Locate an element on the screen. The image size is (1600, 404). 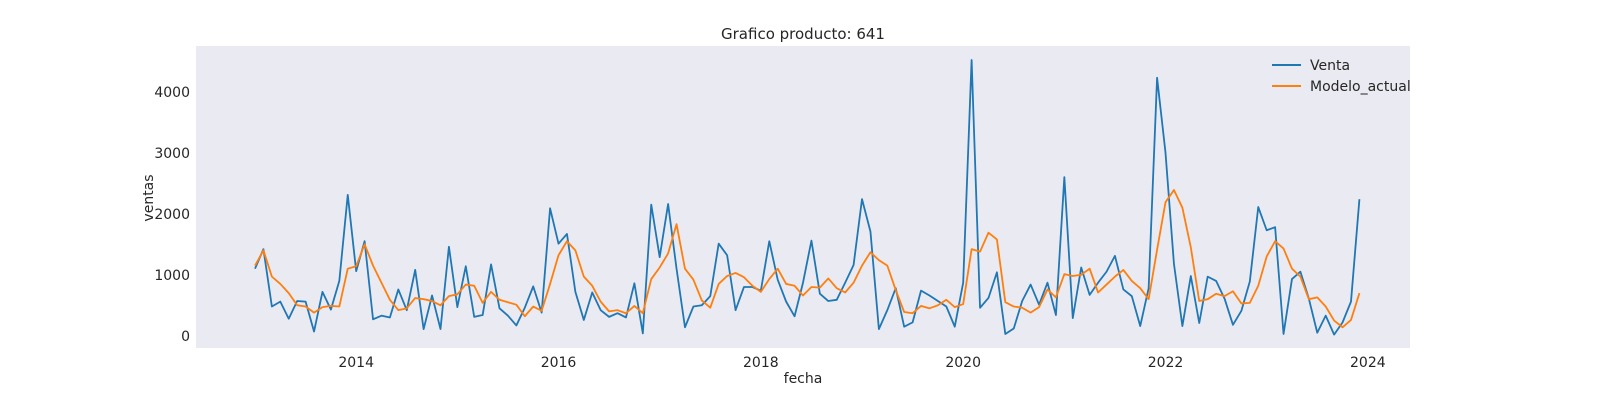
y-tick-label: 2000 is located at coordinates (172, 215).